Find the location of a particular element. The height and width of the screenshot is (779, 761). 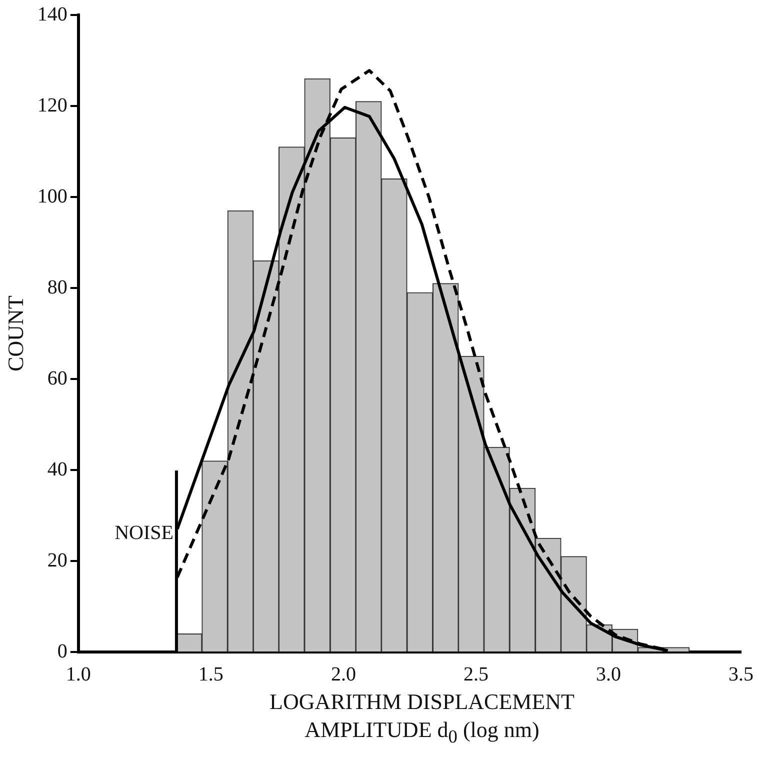

x-tick-label: 3.0 is located at coordinates (608, 674).